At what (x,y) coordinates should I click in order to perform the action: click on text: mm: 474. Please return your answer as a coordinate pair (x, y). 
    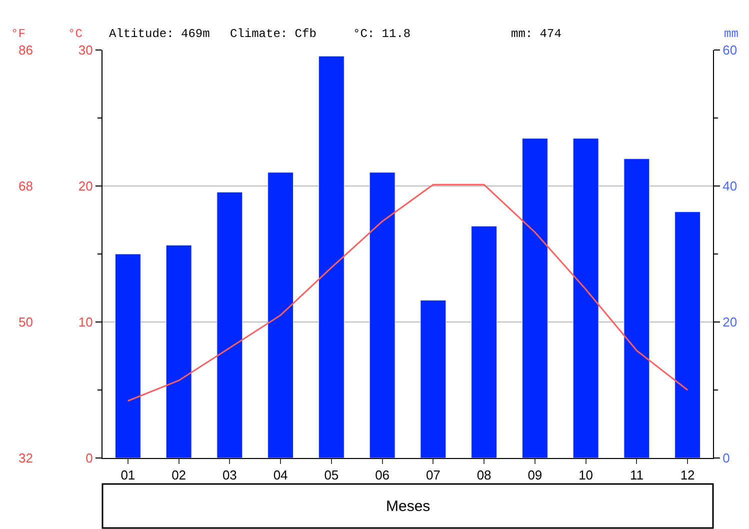
    Looking at the image, I should click on (536, 34).